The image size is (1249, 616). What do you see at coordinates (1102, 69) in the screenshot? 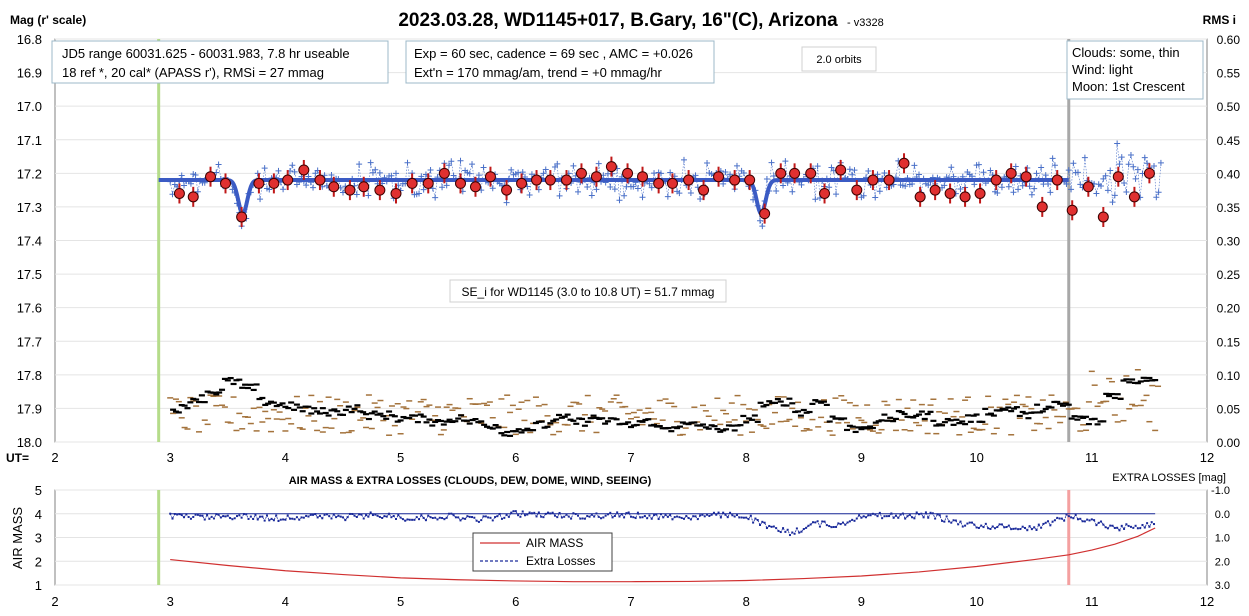
I see `weather-line-2: Wind: light` at bounding box center [1102, 69].